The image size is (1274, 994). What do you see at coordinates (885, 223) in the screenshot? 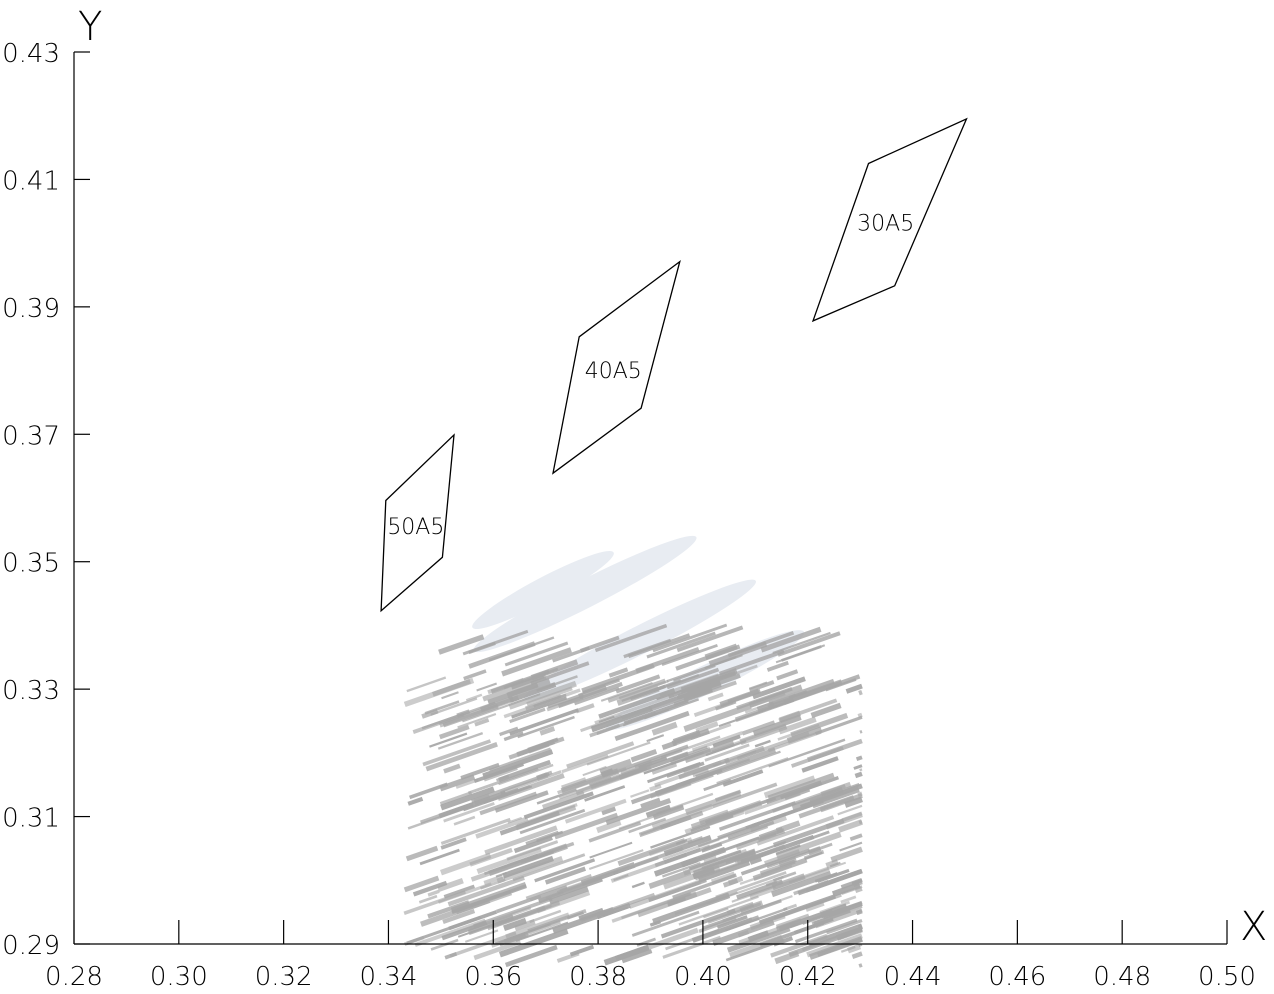
I see `region-label: 30A5` at bounding box center [885, 223].